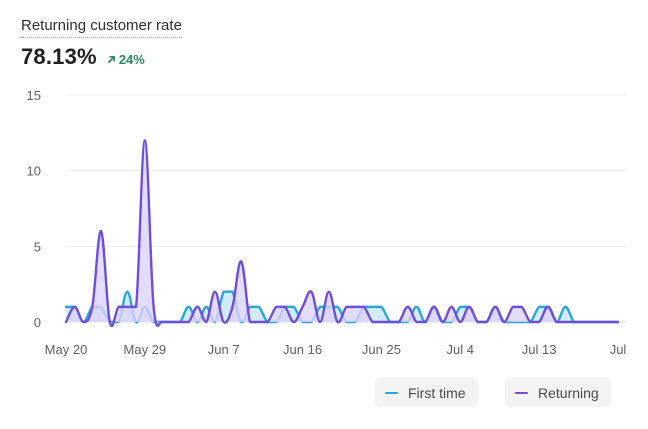  I want to click on x-tick-label: Jul, so click(618, 349).